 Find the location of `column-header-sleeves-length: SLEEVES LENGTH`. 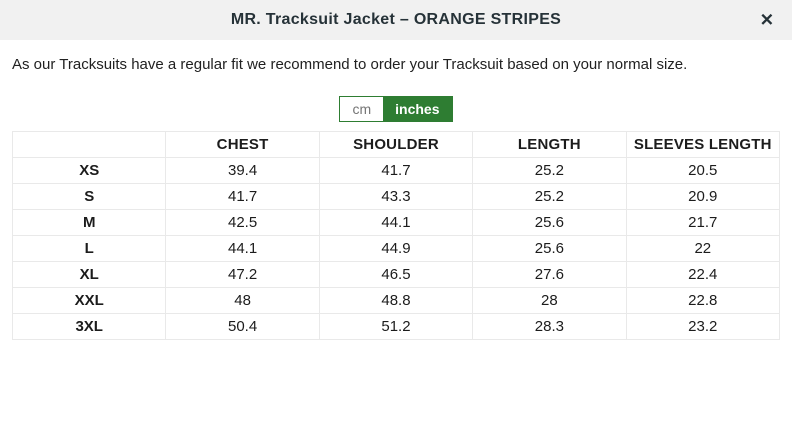

column-header-sleeves-length: SLEEVES LENGTH is located at coordinates (703, 144).